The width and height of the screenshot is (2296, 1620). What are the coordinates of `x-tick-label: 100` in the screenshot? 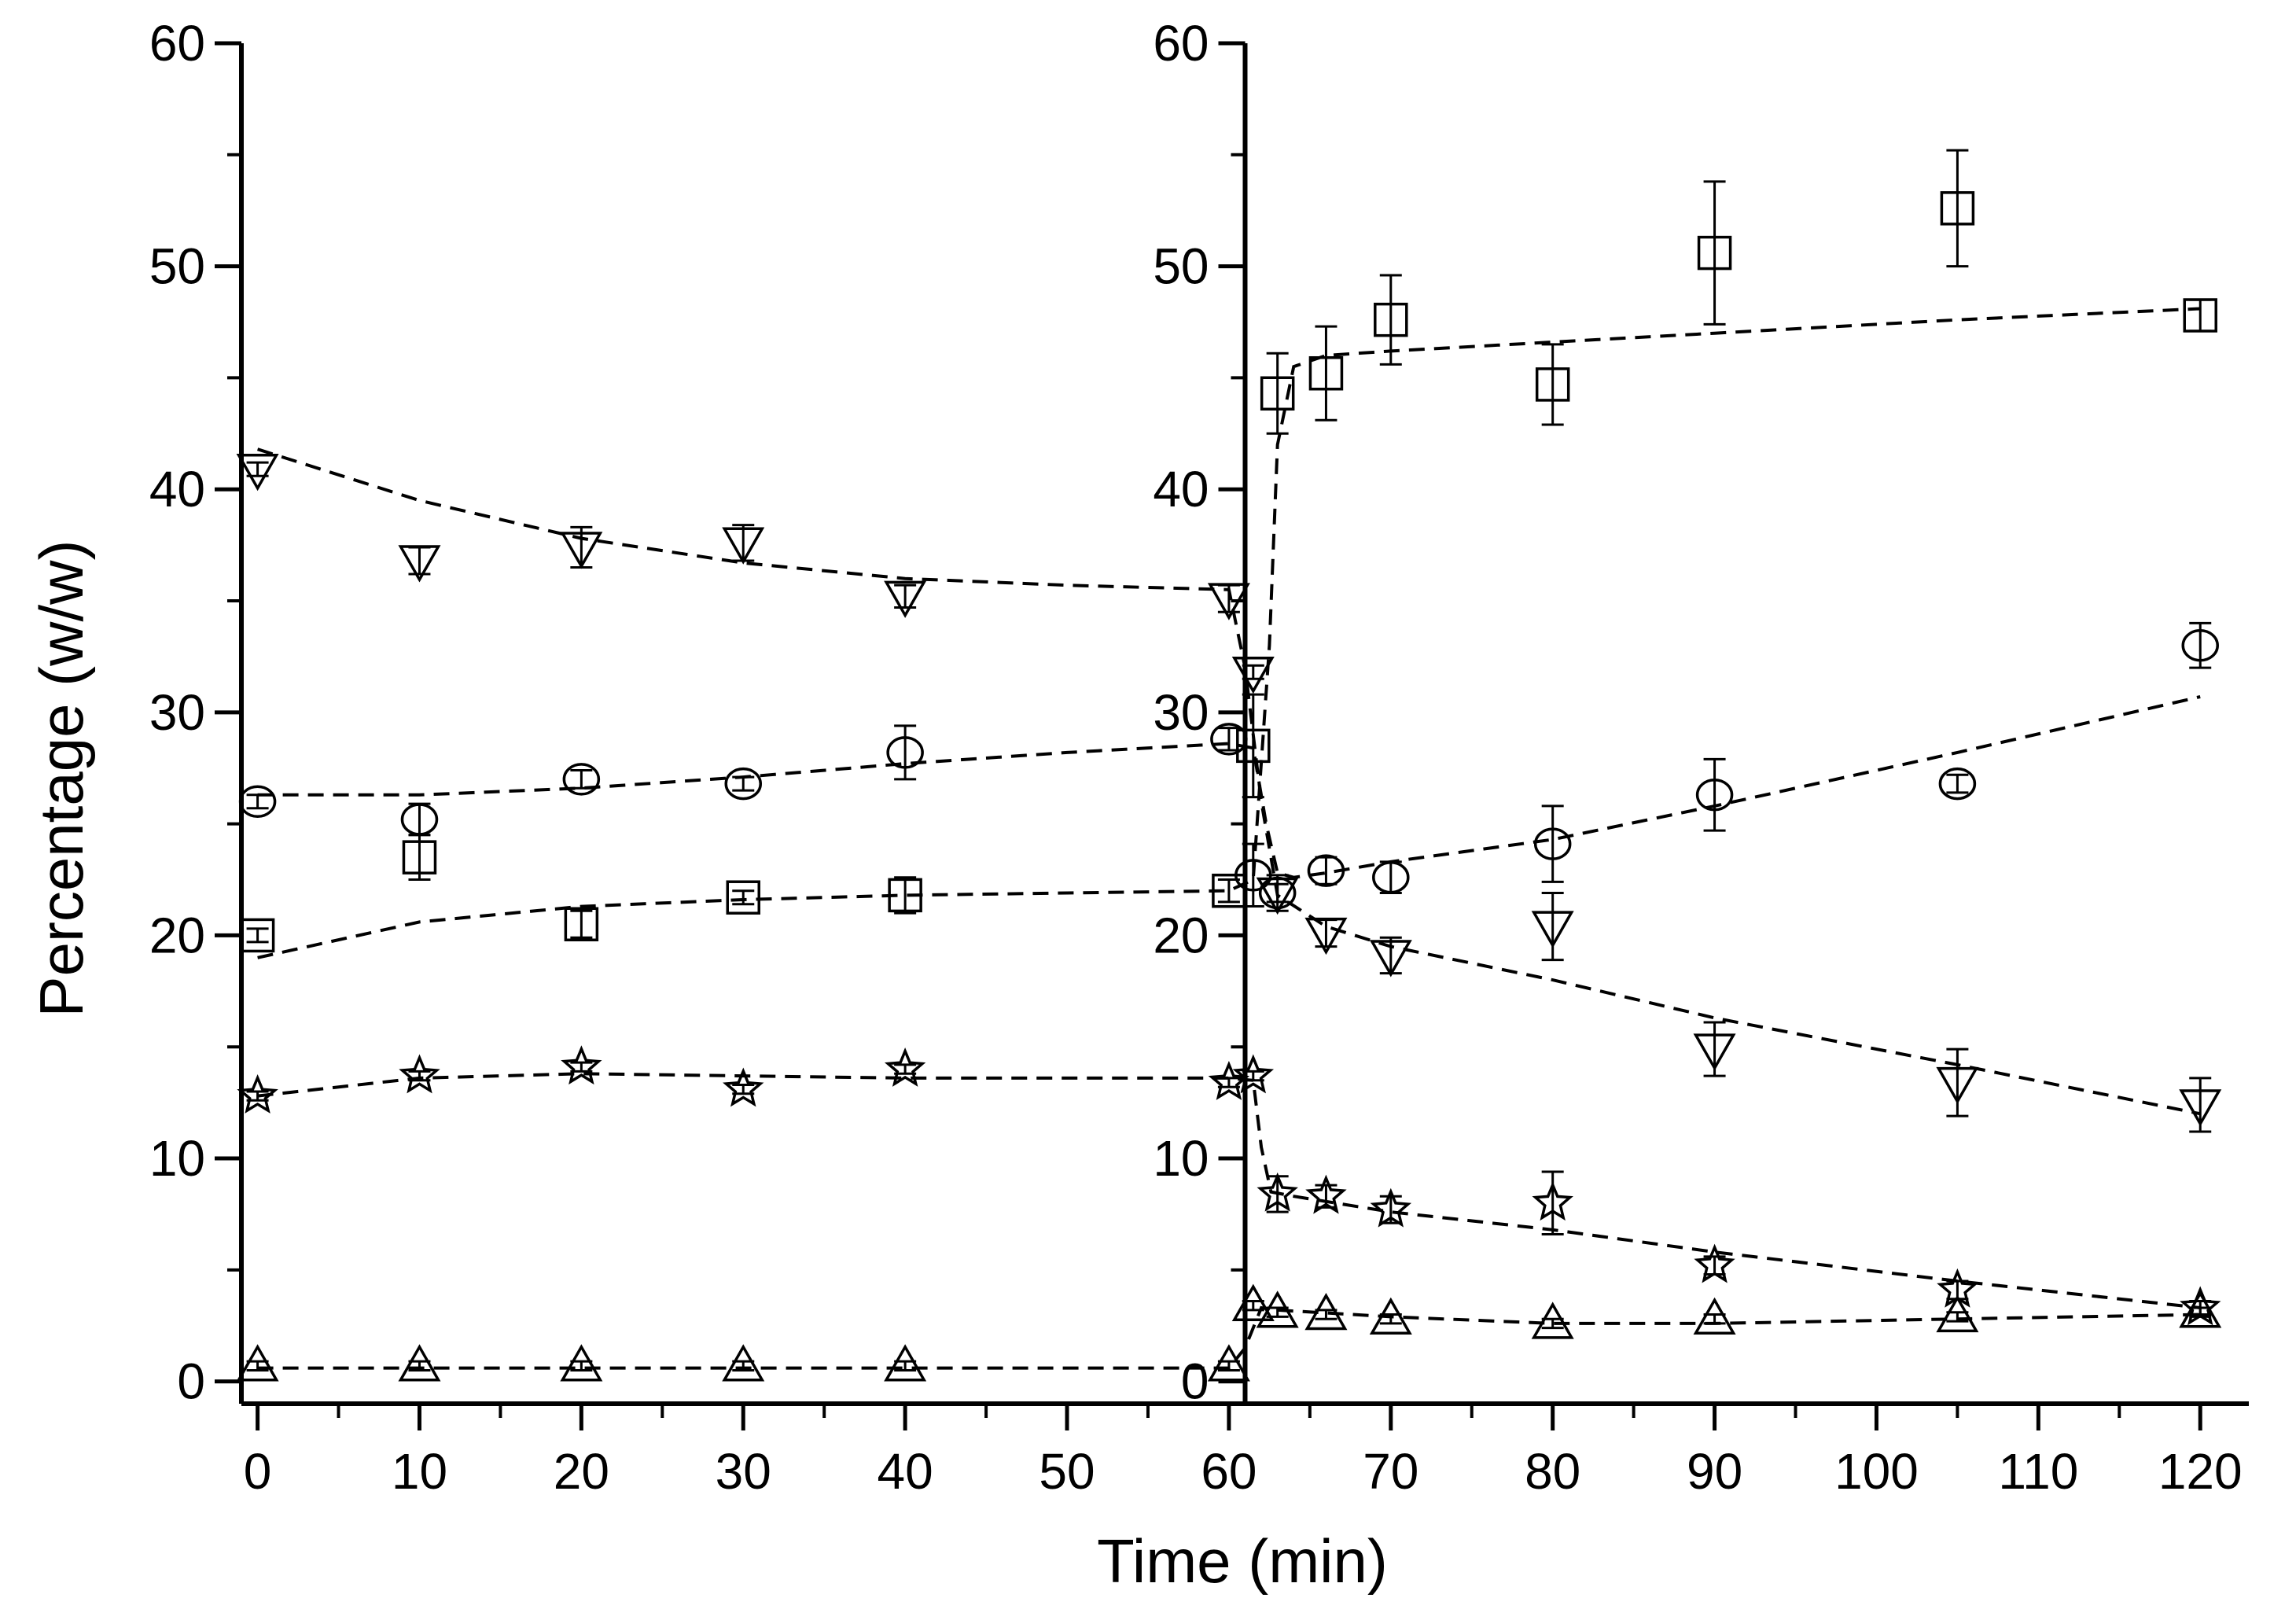 It's located at (1876, 1471).